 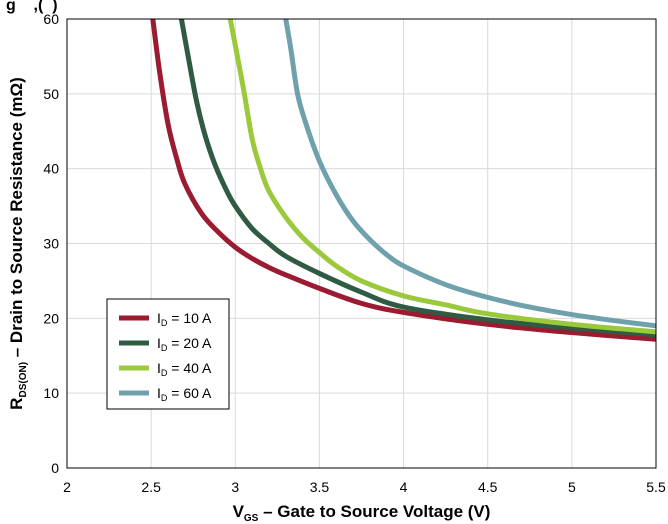 What do you see at coordinates (374, 511) in the screenshot?
I see `x-axis-title-rest: – Gate to Source Voltage (V)` at bounding box center [374, 511].